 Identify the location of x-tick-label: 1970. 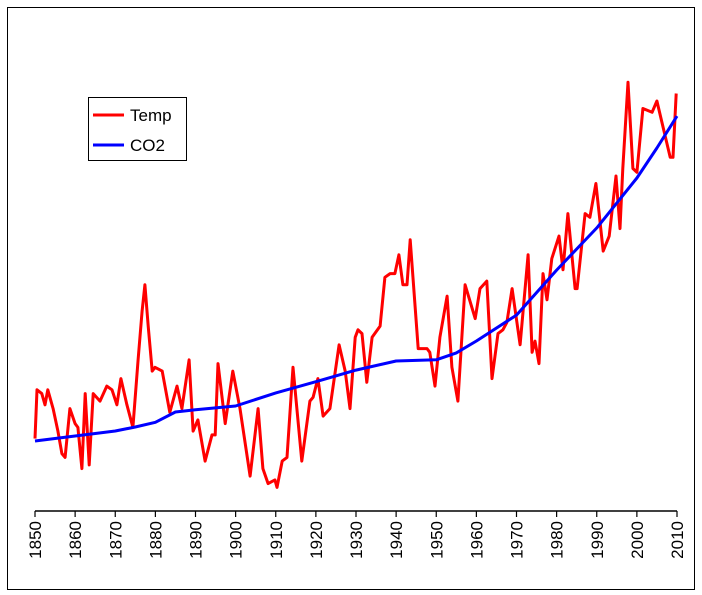
(517, 540).